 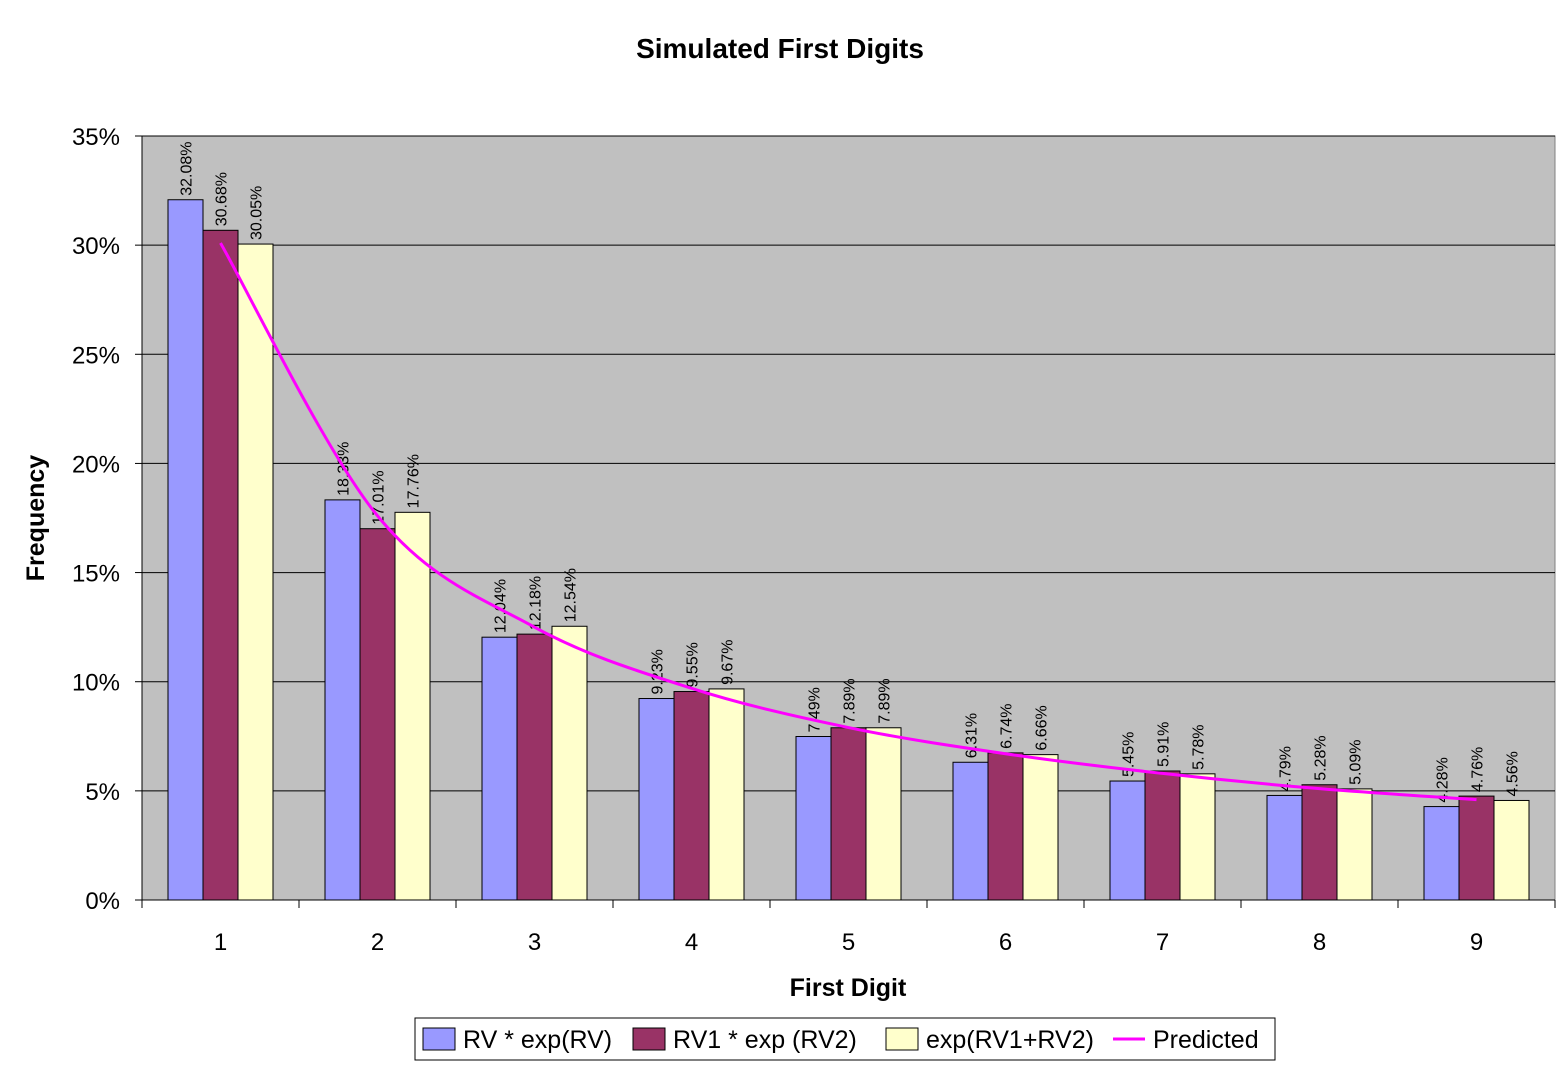 What do you see at coordinates (257, 213) in the screenshot?
I see `data-label: 30.05%` at bounding box center [257, 213].